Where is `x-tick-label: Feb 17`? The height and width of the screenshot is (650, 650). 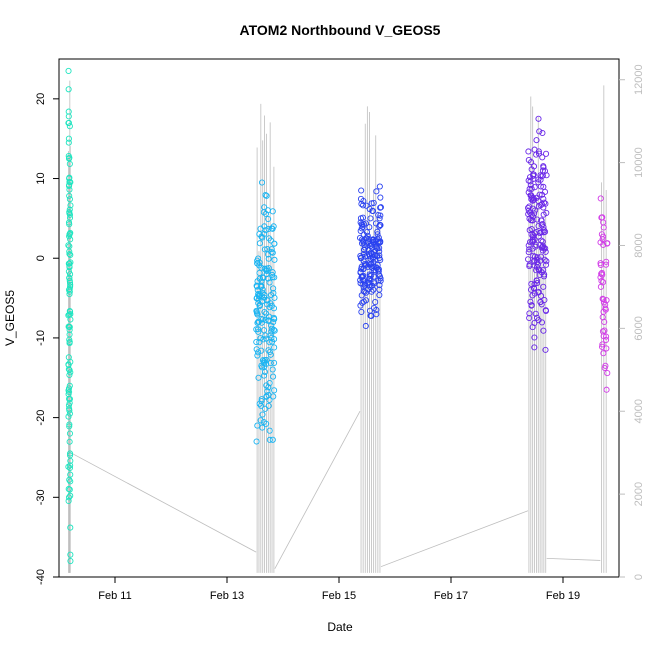 x-tick-label: Feb 17 is located at coordinates (451, 596).